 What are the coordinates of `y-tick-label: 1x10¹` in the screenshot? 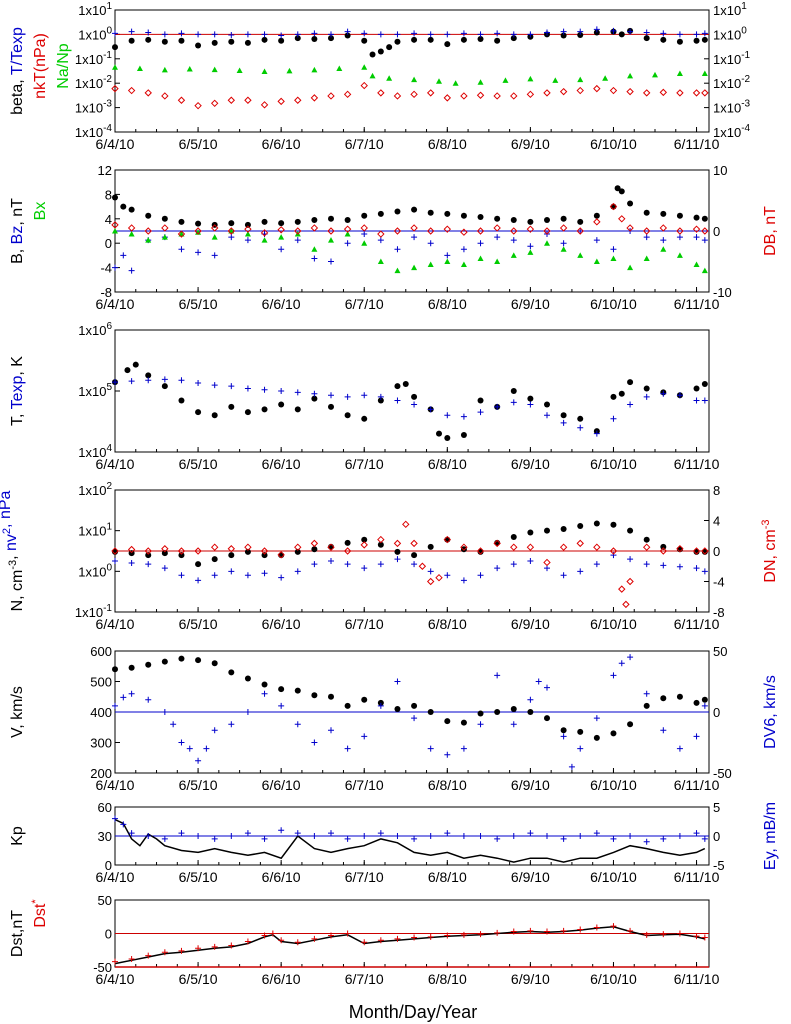 It's located at (95, 530).